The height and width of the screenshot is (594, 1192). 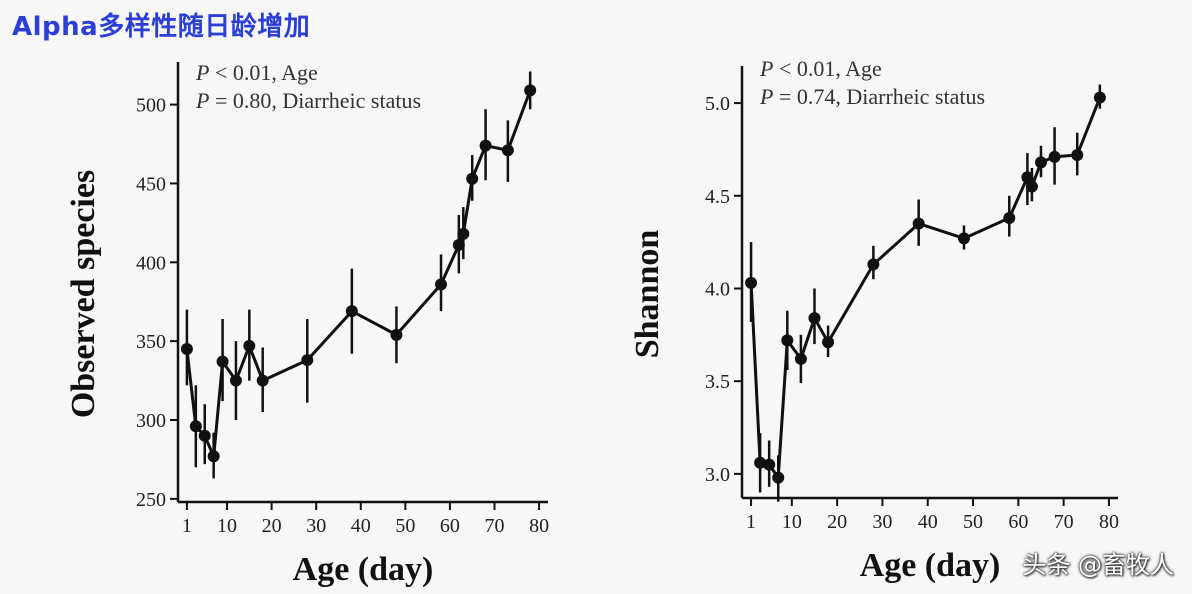 What do you see at coordinates (879, 96) in the screenshot?
I see `chart2-annotation-text: = 0.74, Diarrheic status` at bounding box center [879, 96].